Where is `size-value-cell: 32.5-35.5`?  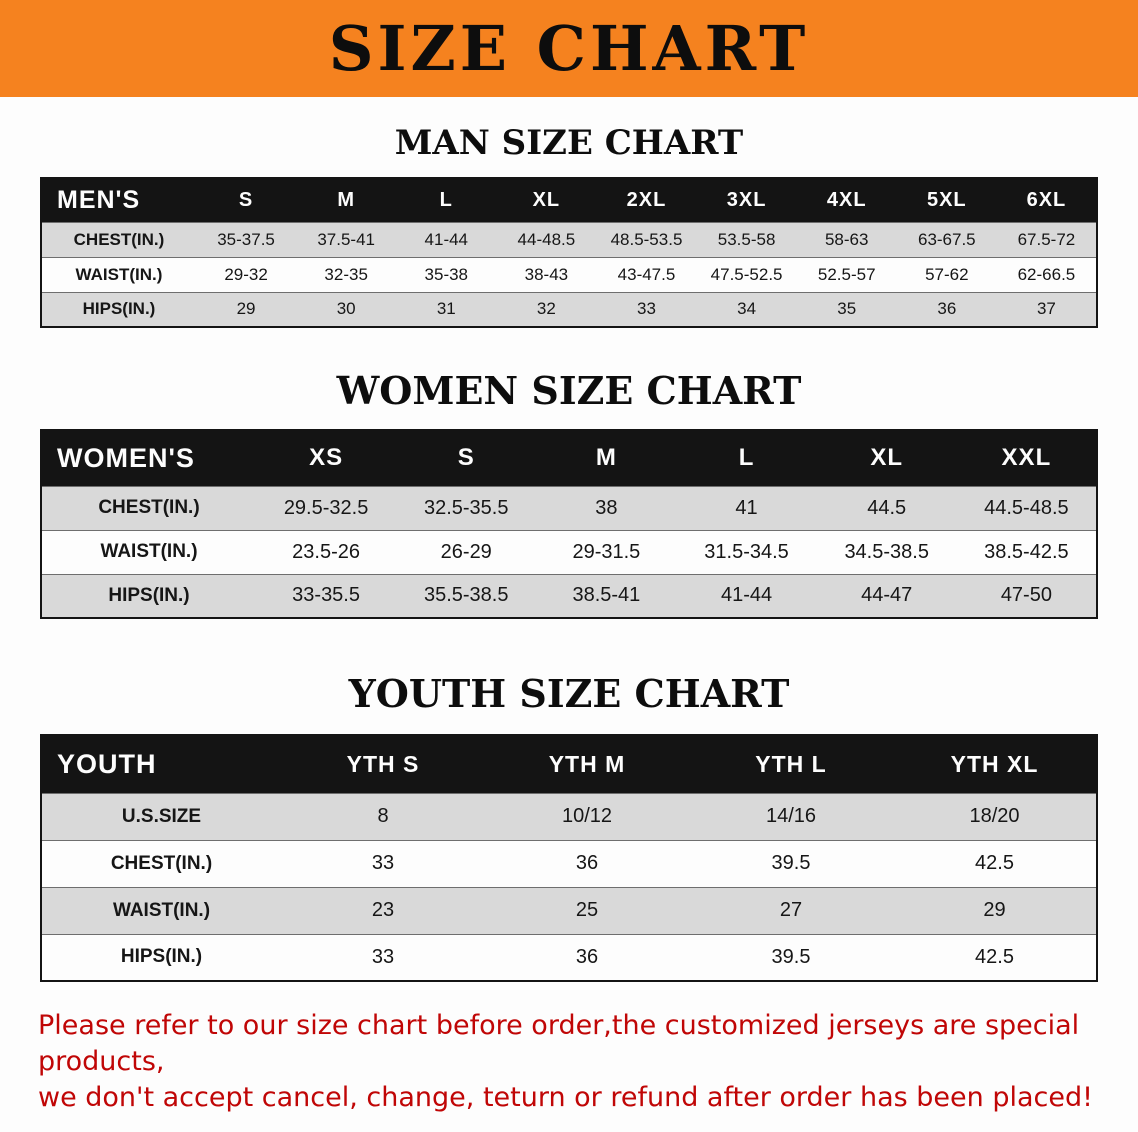 size-value-cell: 32.5-35.5 is located at coordinates (466, 507).